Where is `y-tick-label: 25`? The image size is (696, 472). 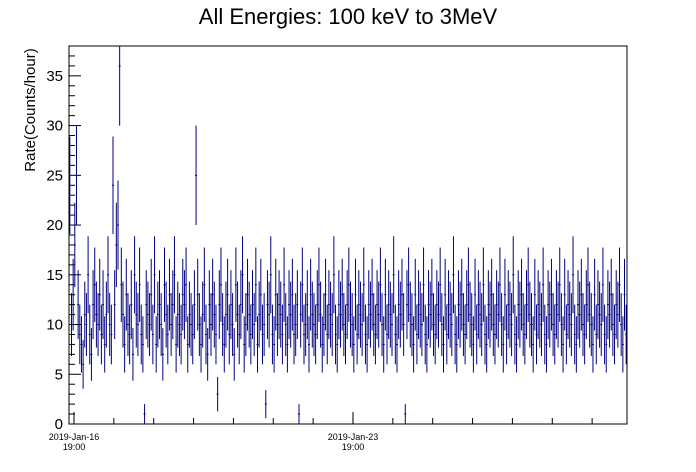 y-tick-label: 25 is located at coordinates (54, 175).